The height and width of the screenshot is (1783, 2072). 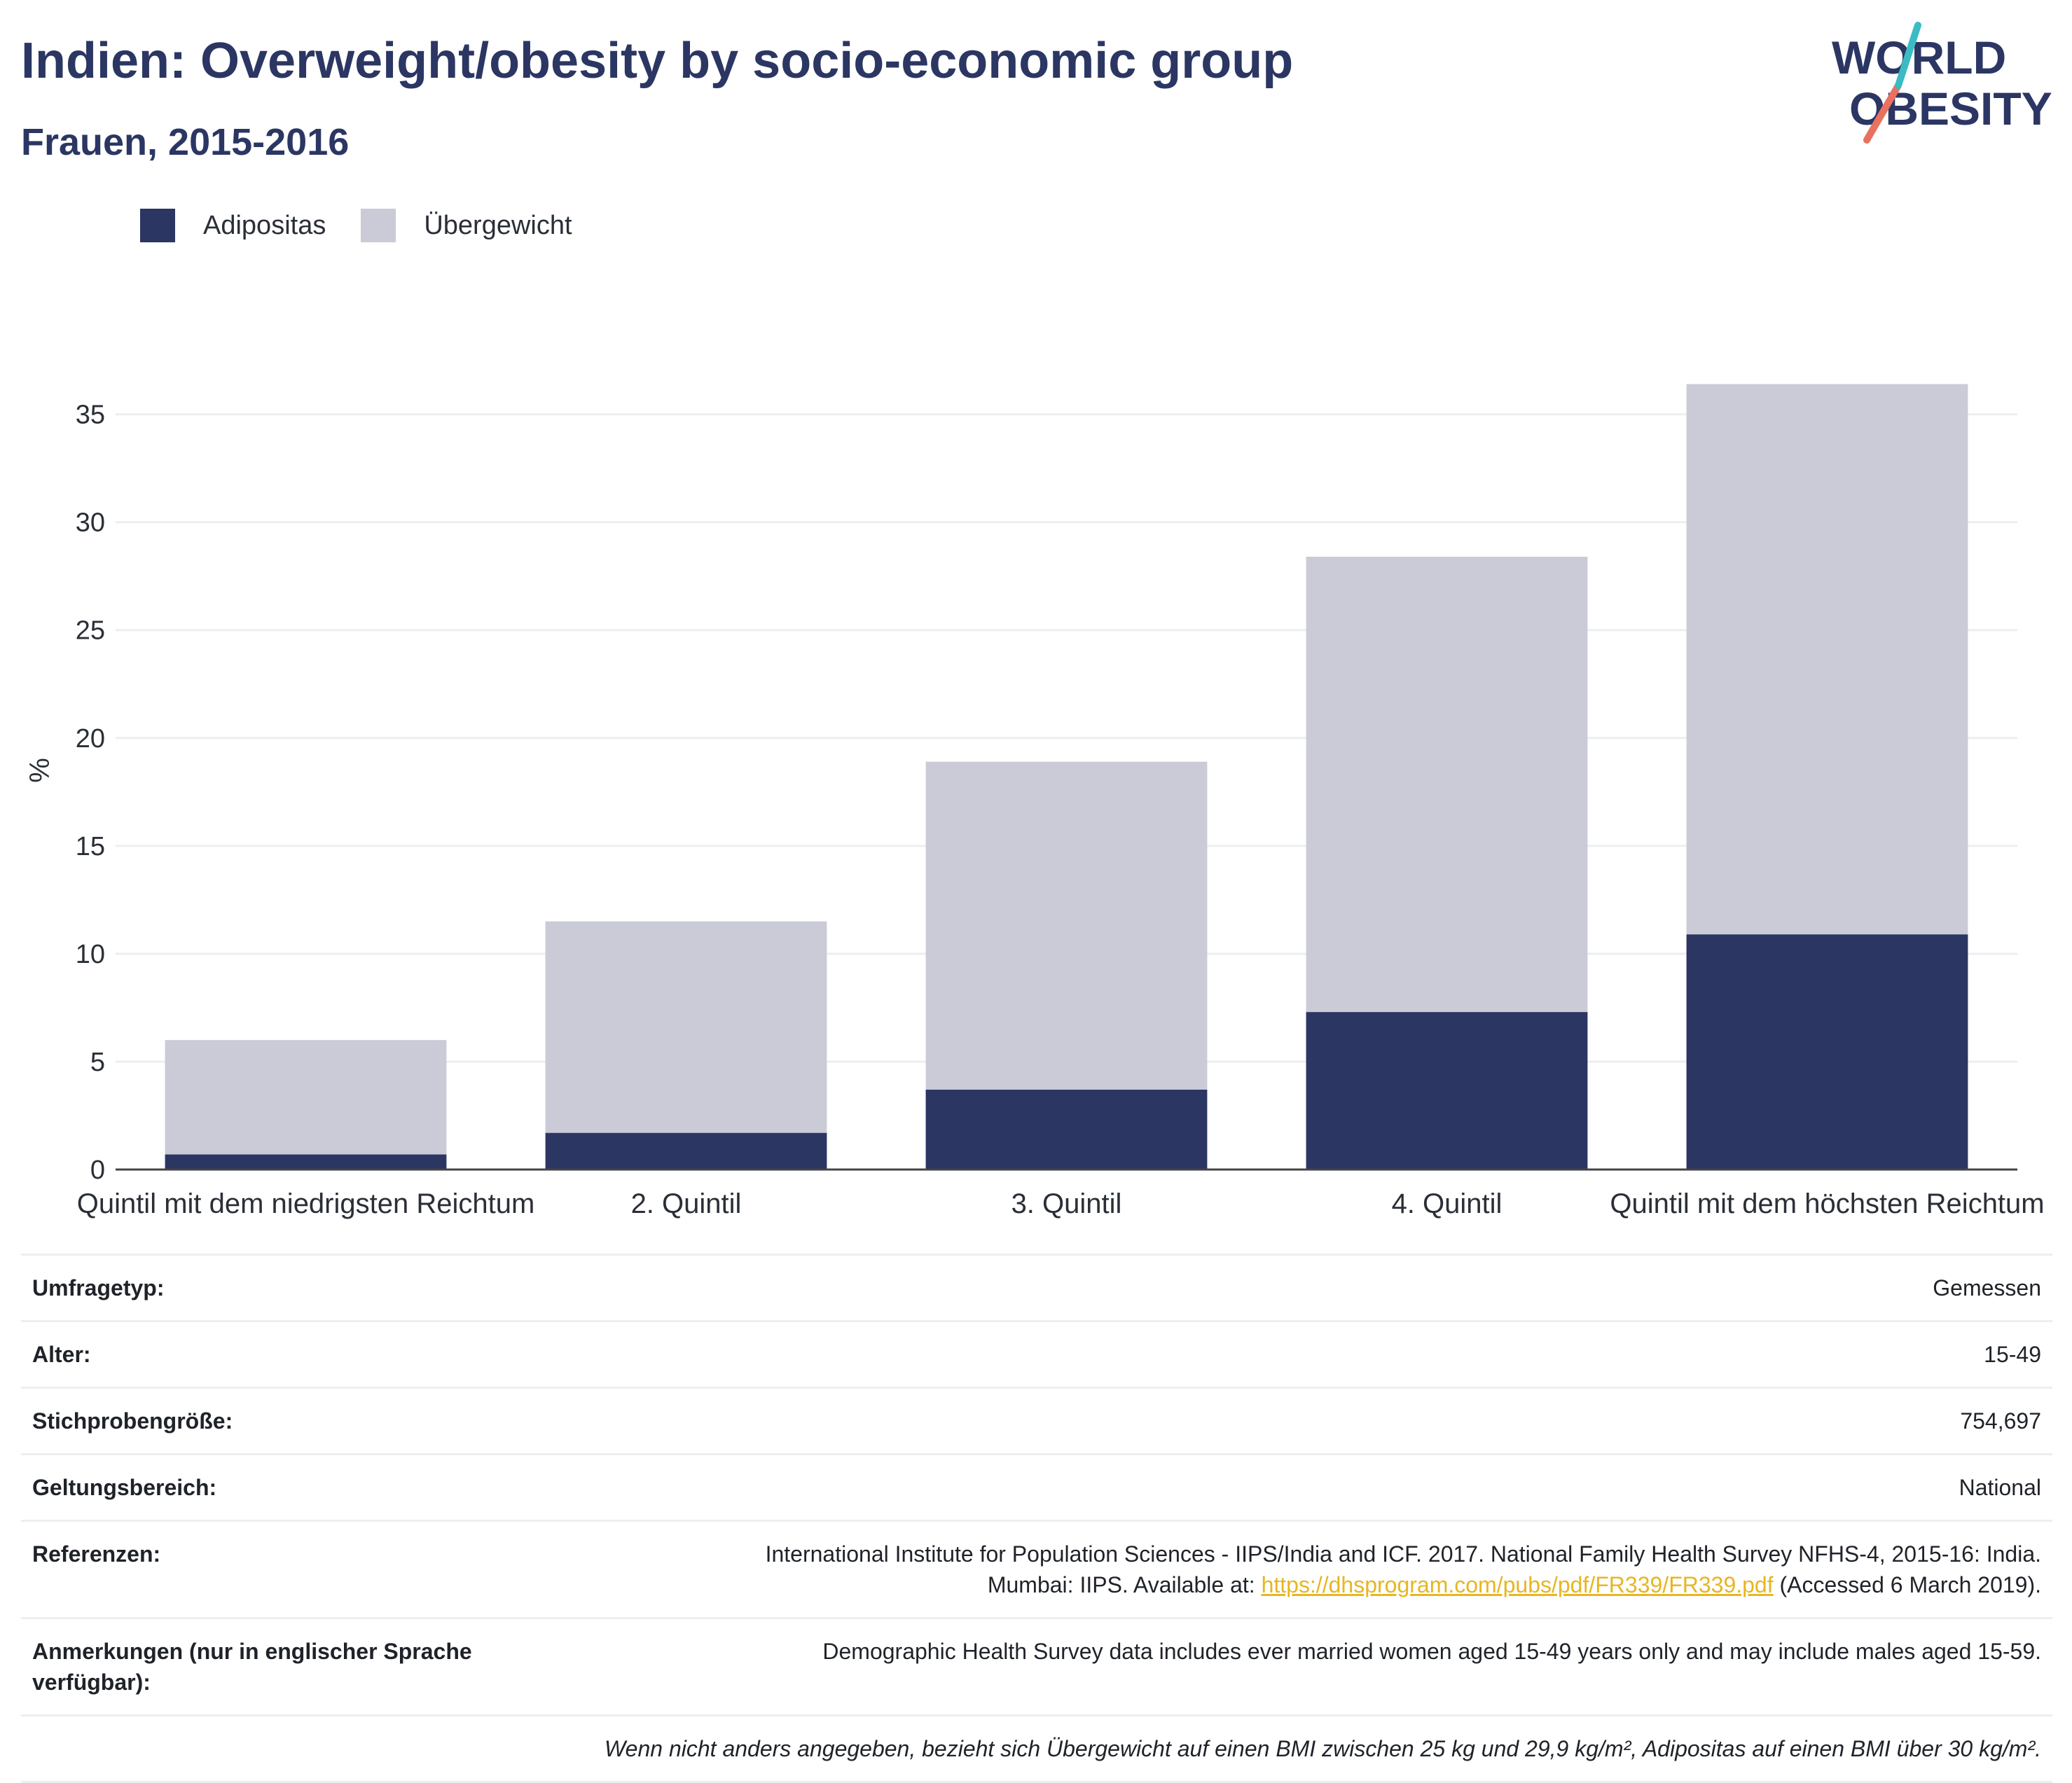 What do you see at coordinates (264, 225) in the screenshot?
I see `legend-label-adipositas: Adipositas` at bounding box center [264, 225].